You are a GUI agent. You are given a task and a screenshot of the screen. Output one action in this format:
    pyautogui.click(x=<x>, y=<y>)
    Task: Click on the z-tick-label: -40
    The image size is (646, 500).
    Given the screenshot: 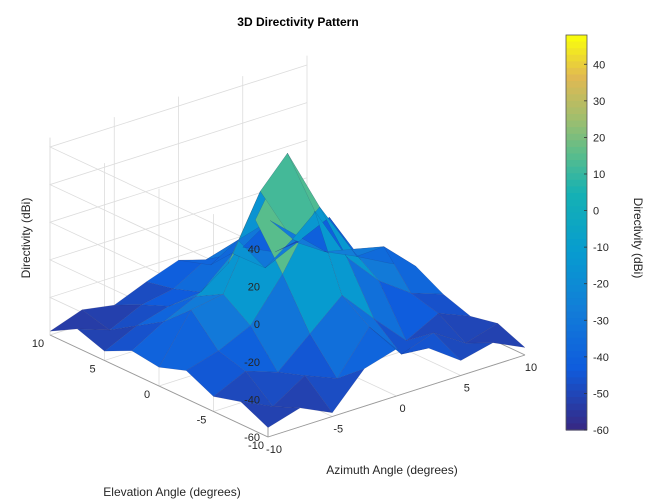 What is the action you would take?
    pyautogui.click(x=252, y=400)
    